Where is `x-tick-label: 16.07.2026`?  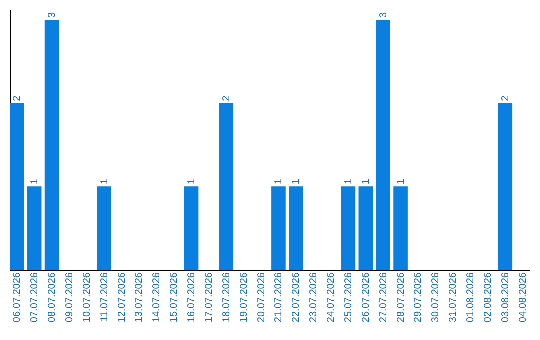 x-tick-label: 16.07.2026 is located at coordinates (192, 297).